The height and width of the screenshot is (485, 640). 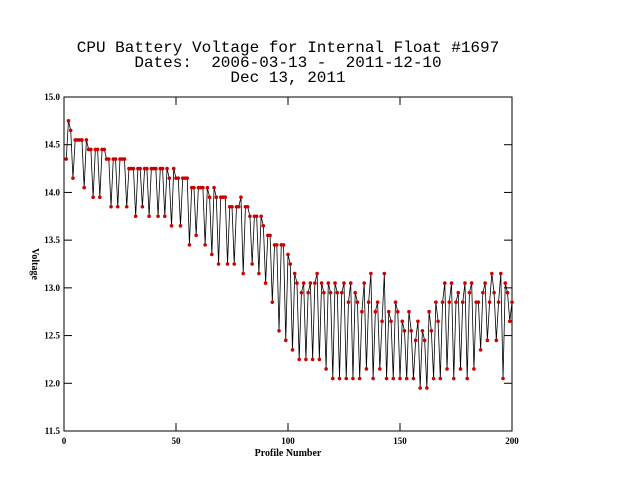 I want to click on y-tick-label: 13.0, so click(x=52, y=288).